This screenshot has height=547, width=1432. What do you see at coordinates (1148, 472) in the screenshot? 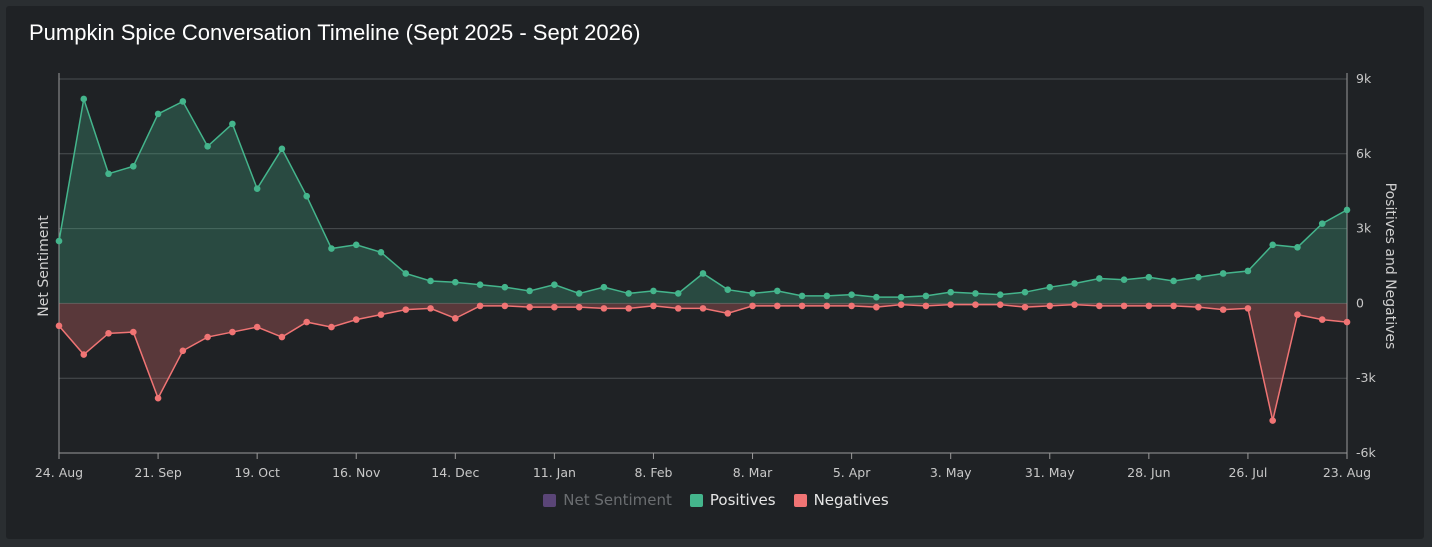
I see `x-tick-label: 28. Jun` at bounding box center [1148, 472].